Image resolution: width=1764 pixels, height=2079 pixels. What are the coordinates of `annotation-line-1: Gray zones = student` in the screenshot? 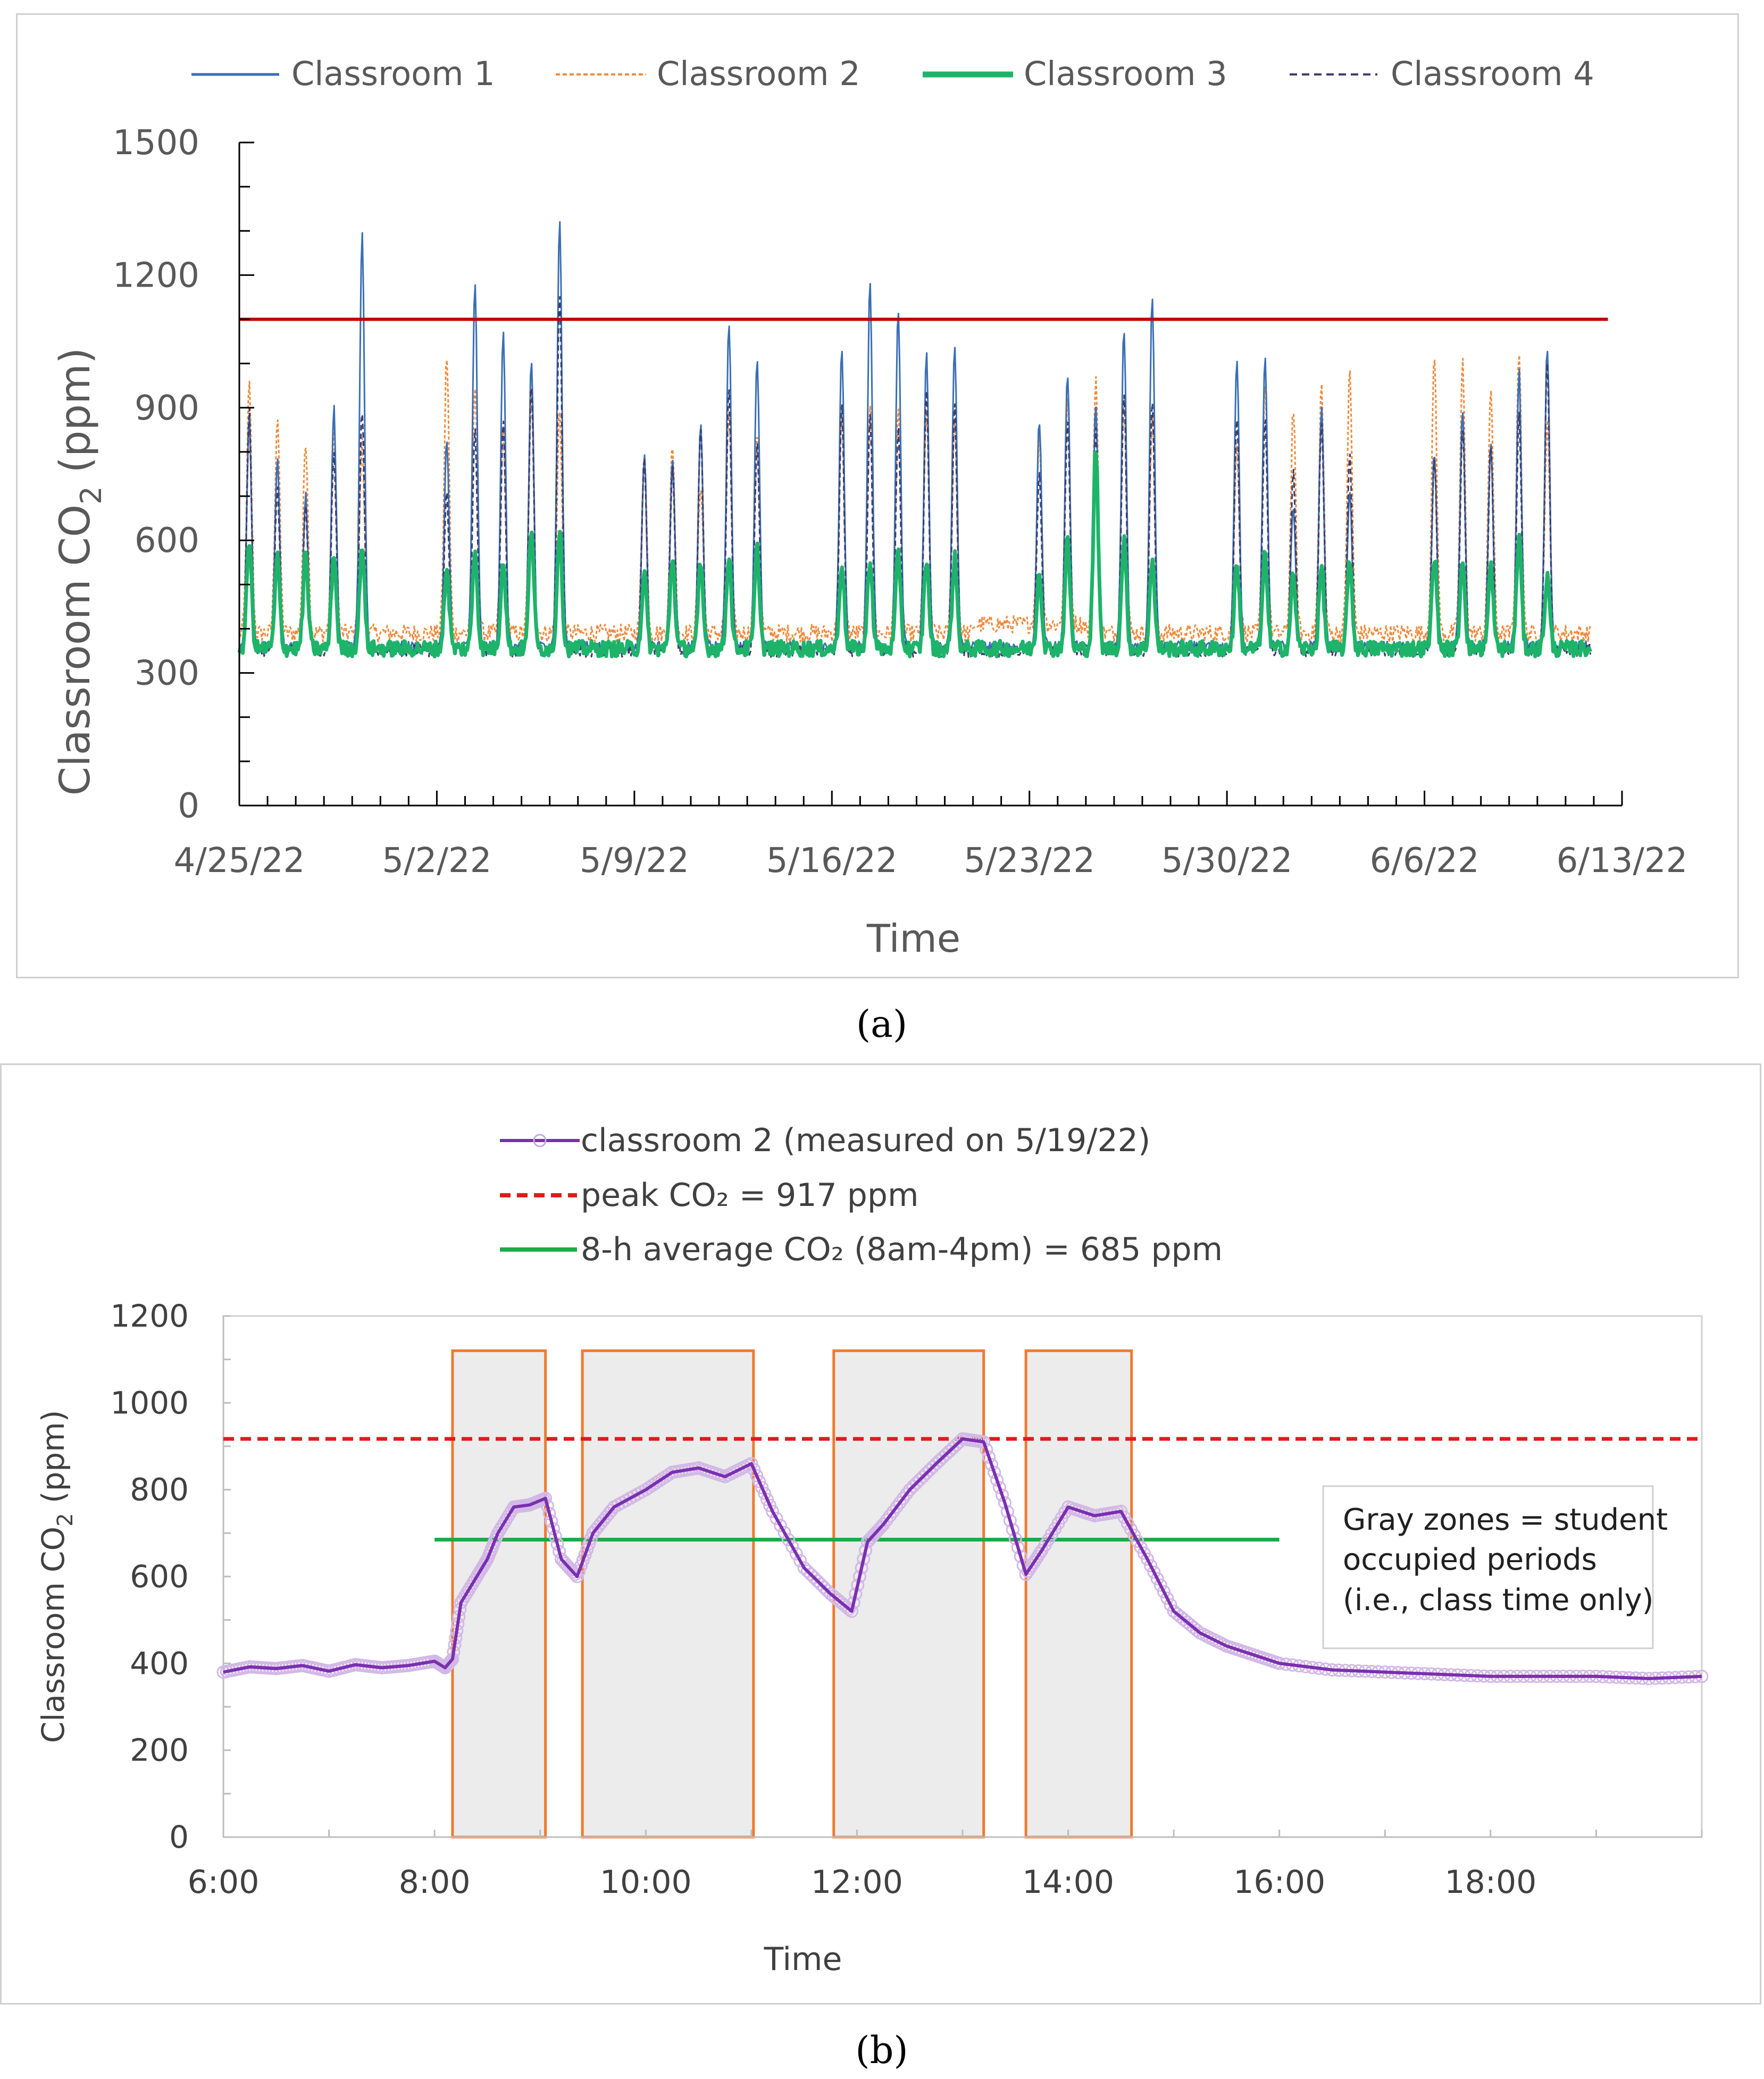 It's located at (1505, 1520).